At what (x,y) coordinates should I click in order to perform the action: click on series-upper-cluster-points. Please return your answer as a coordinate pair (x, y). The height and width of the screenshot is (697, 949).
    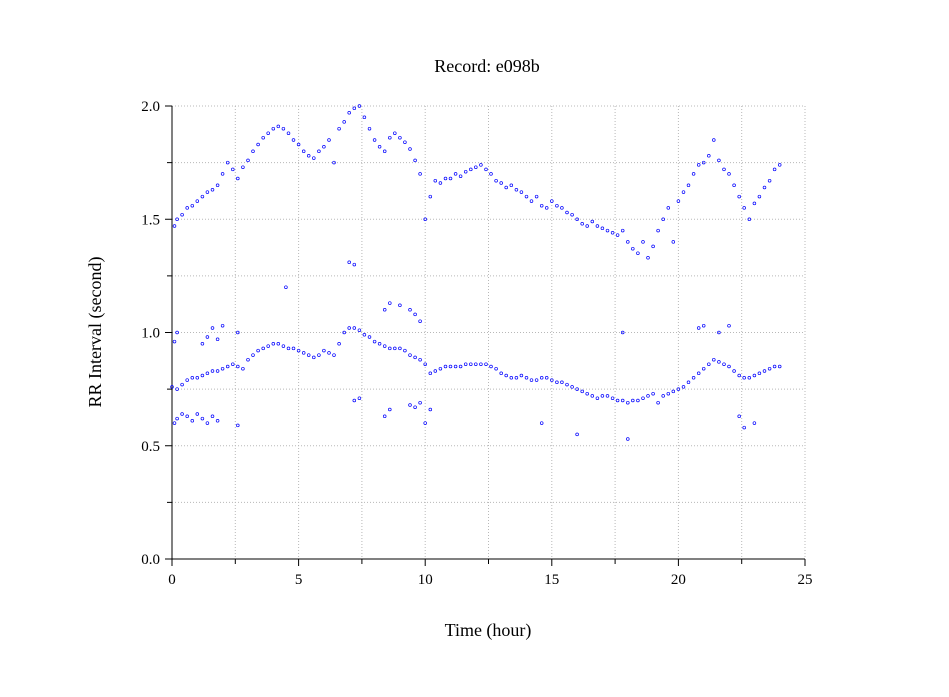
    Looking at the image, I should click on (451, 323).